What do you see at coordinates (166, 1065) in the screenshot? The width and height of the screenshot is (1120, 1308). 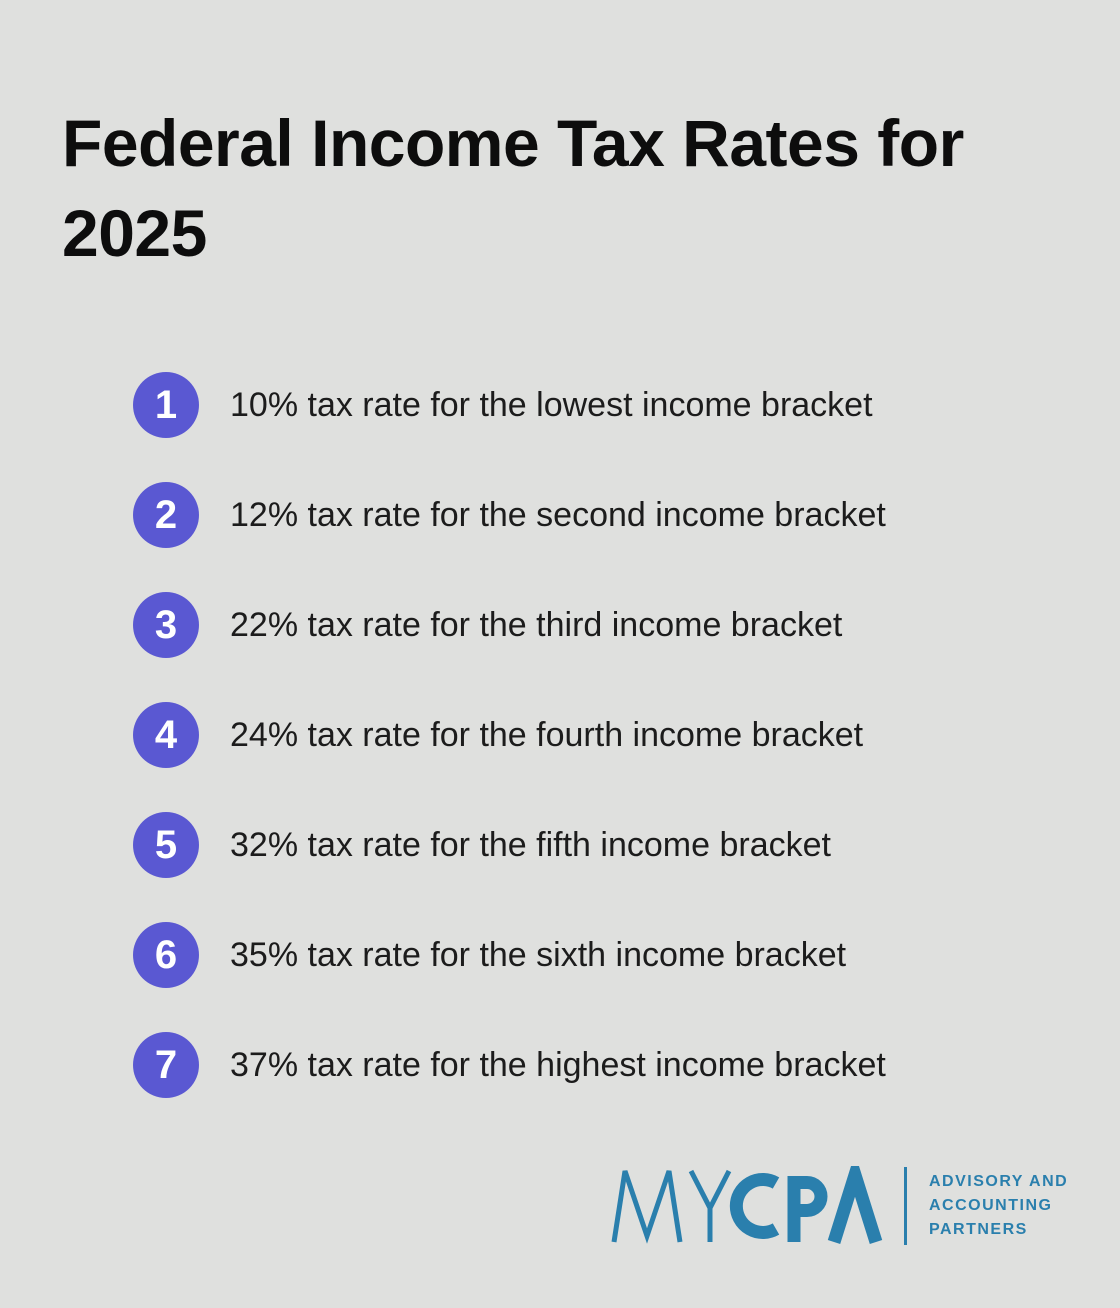 I see `step-number-badge: 7` at bounding box center [166, 1065].